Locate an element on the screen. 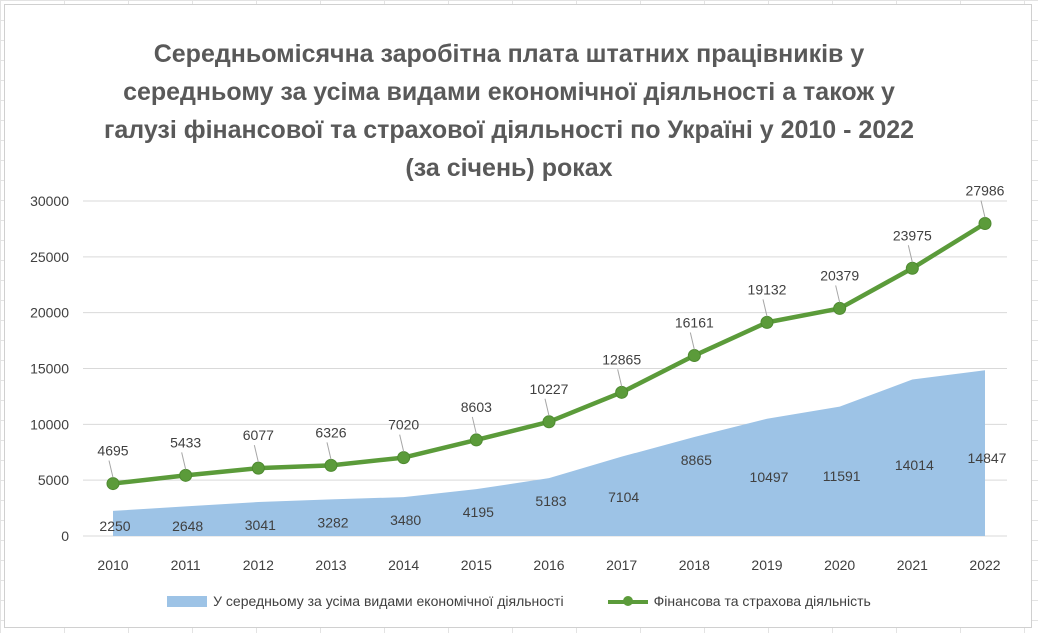 Image resolution: width=1038 pixels, height=633 pixels. x-tick-label: 2020 is located at coordinates (839, 565).